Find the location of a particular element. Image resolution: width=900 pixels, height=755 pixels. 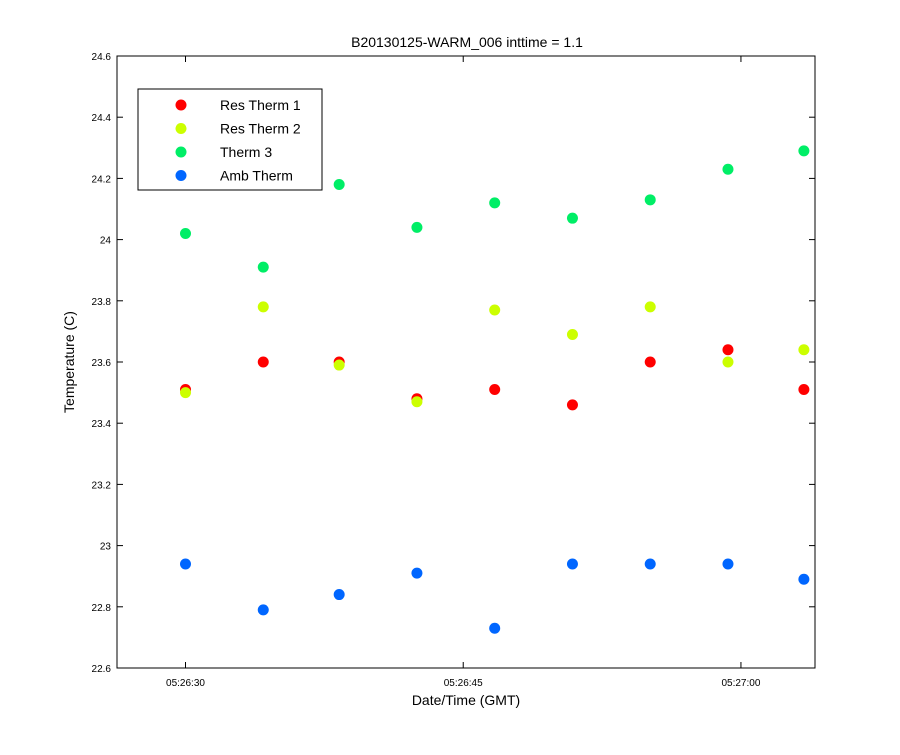

chart-title: B20130125-WARM_006 inttime = 1.1 is located at coordinates (467, 42).